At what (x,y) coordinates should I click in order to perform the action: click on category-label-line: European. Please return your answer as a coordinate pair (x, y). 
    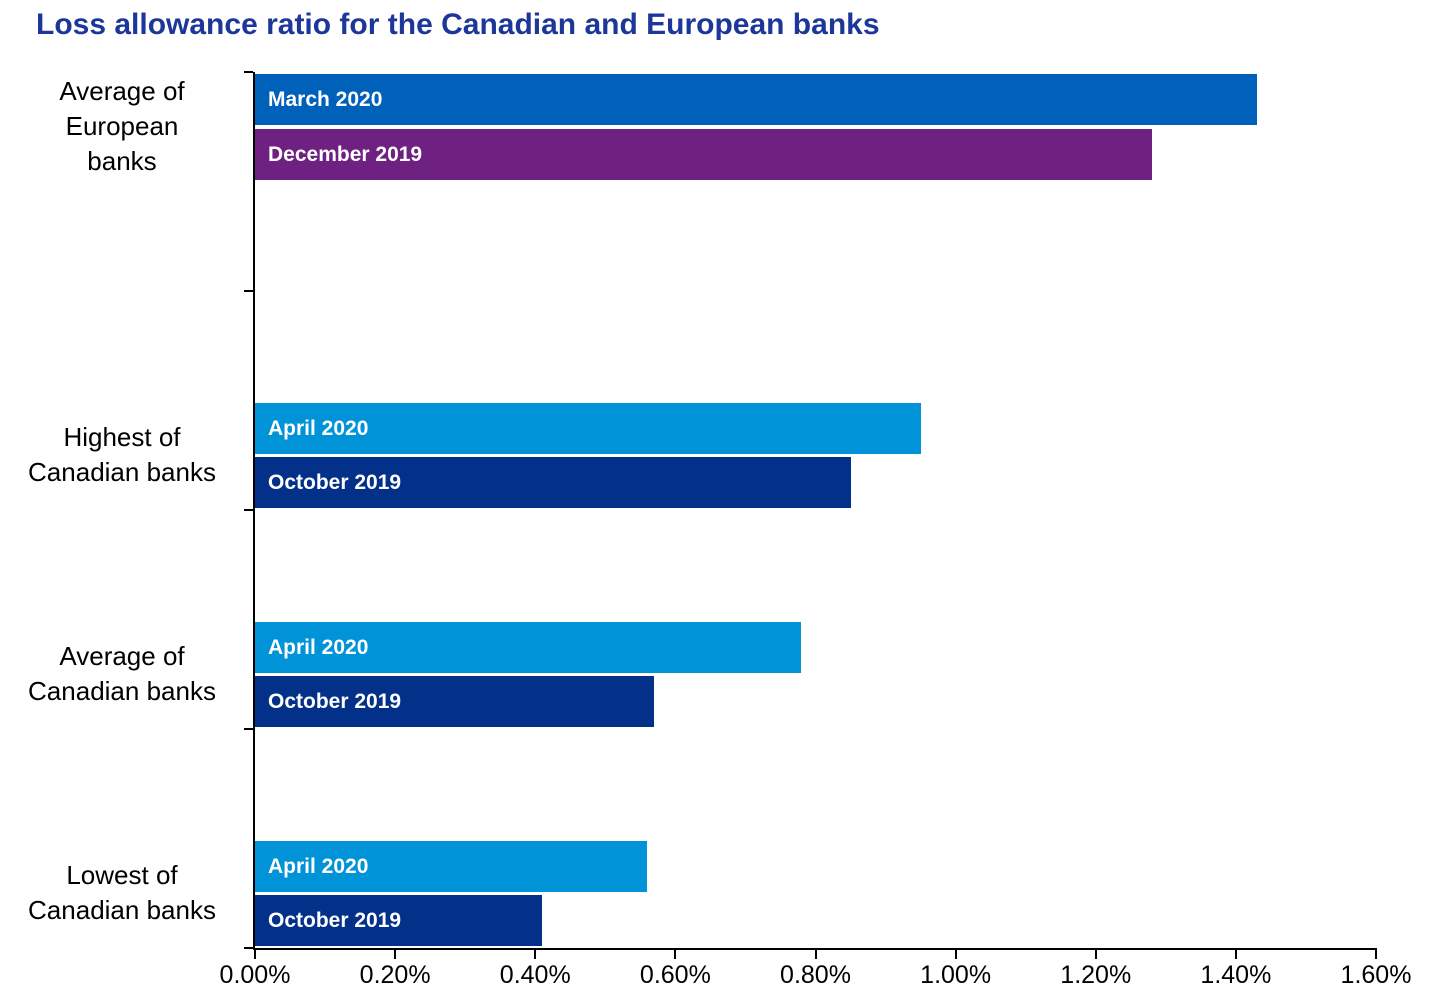
    Looking at the image, I should click on (122, 126).